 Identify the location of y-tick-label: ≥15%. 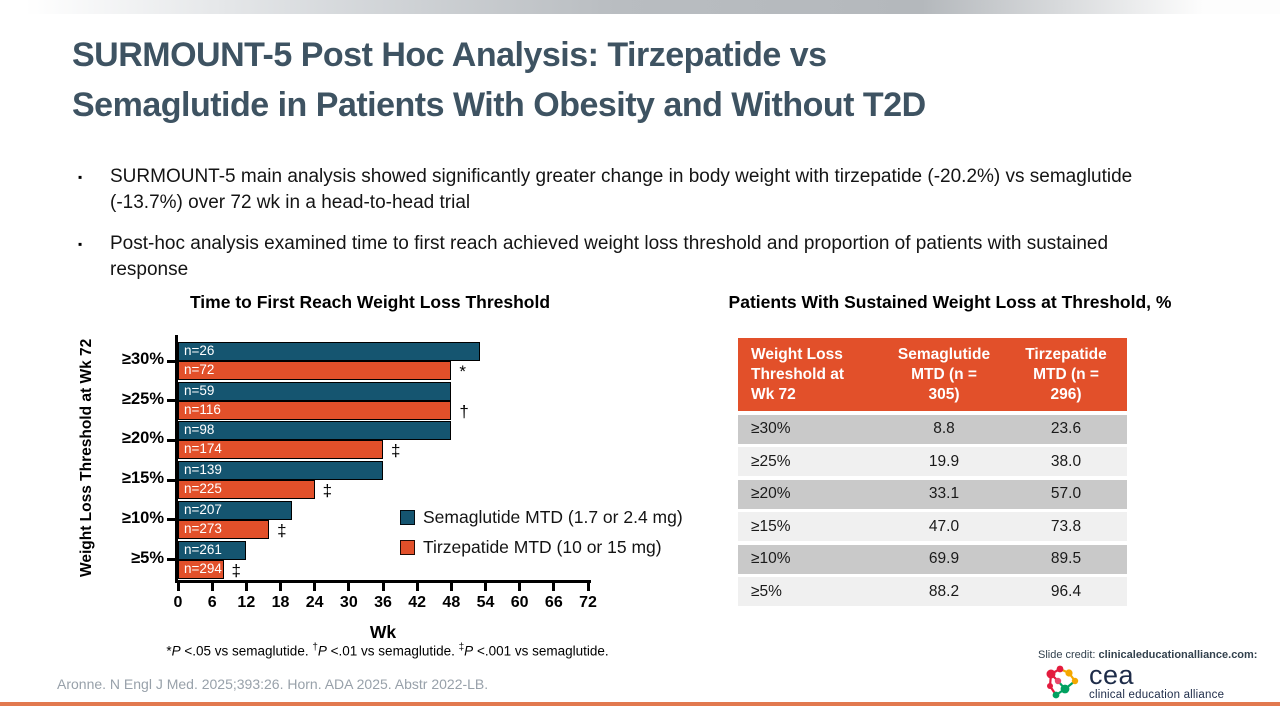
(142, 478).